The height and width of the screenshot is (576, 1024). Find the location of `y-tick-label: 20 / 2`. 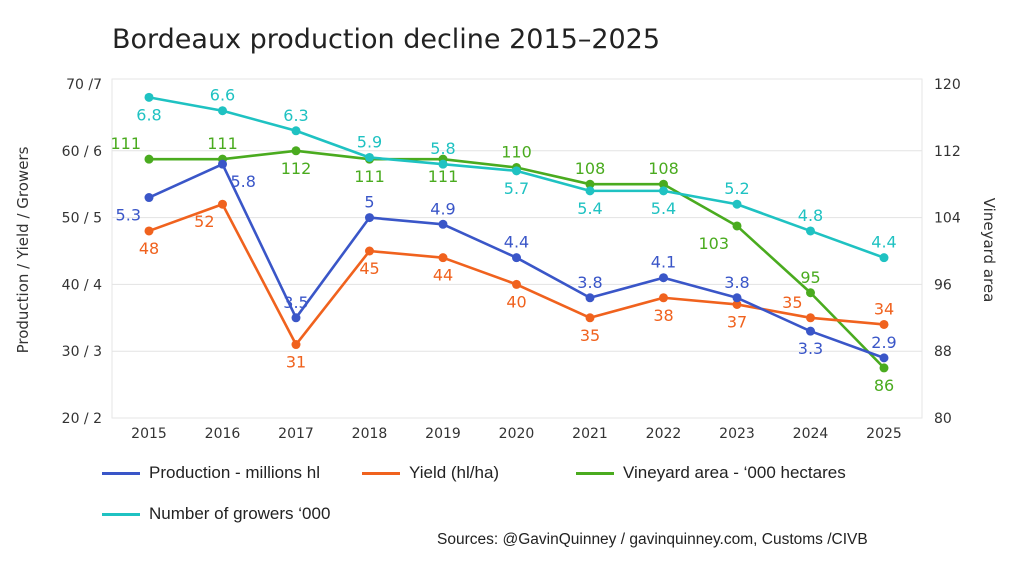

y-tick-label: 20 / 2 is located at coordinates (82, 419).